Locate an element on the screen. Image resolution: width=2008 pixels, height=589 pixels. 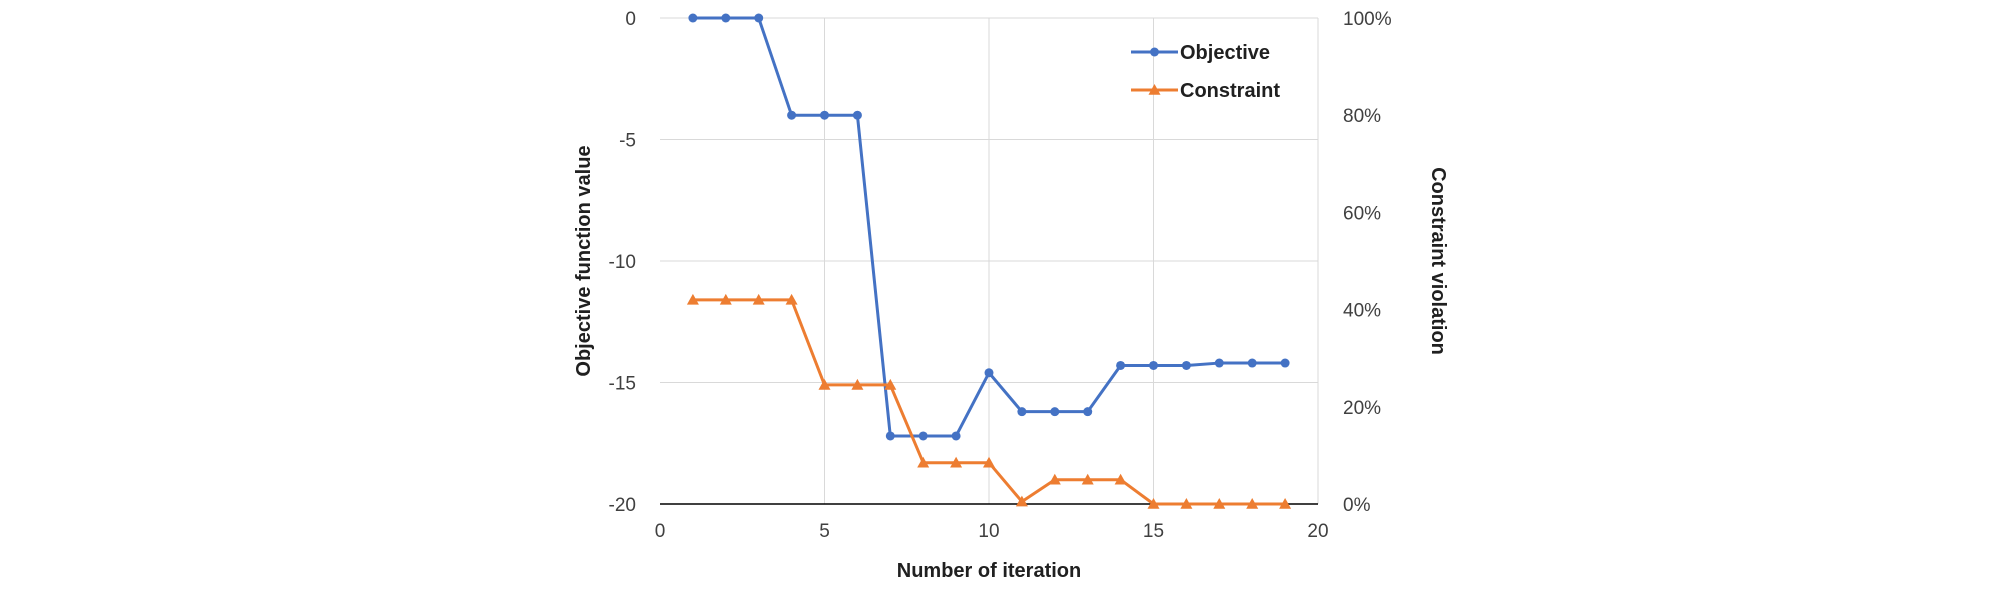
y2-tick-label: 60% is located at coordinates (1362, 213).